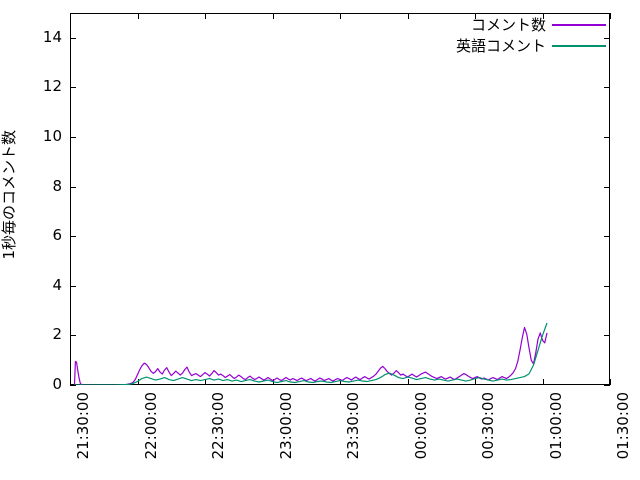 This screenshot has width=640, height=480. What do you see at coordinates (9, 195) in the screenshot?
I see `y-axis-title: 1秒毎のコメント数` at bounding box center [9, 195].